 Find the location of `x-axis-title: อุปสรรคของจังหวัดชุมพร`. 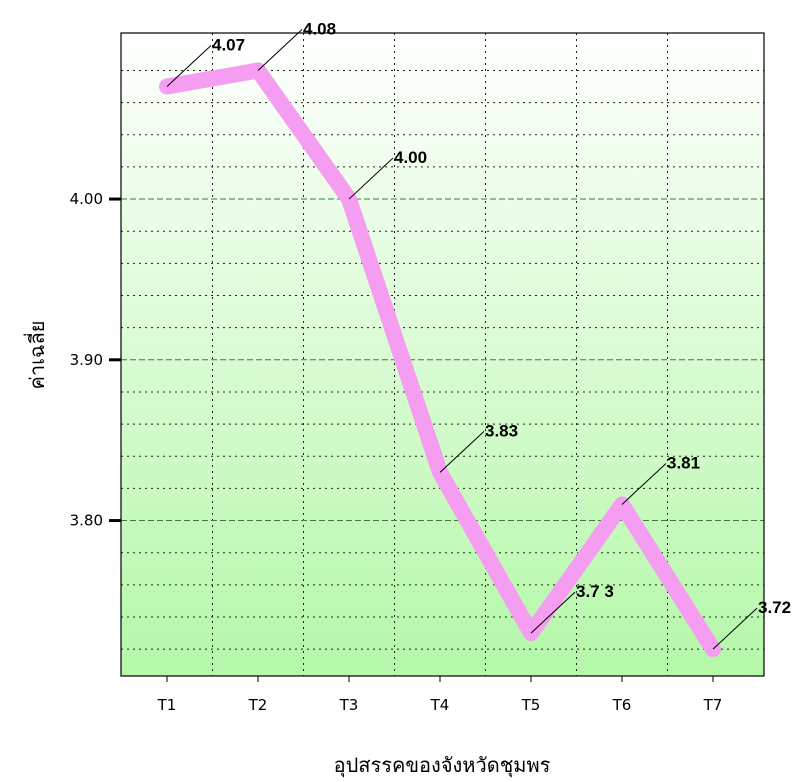

x-axis-title: อุปสรรคของจังหวัดชุมพร is located at coordinates (442, 765).